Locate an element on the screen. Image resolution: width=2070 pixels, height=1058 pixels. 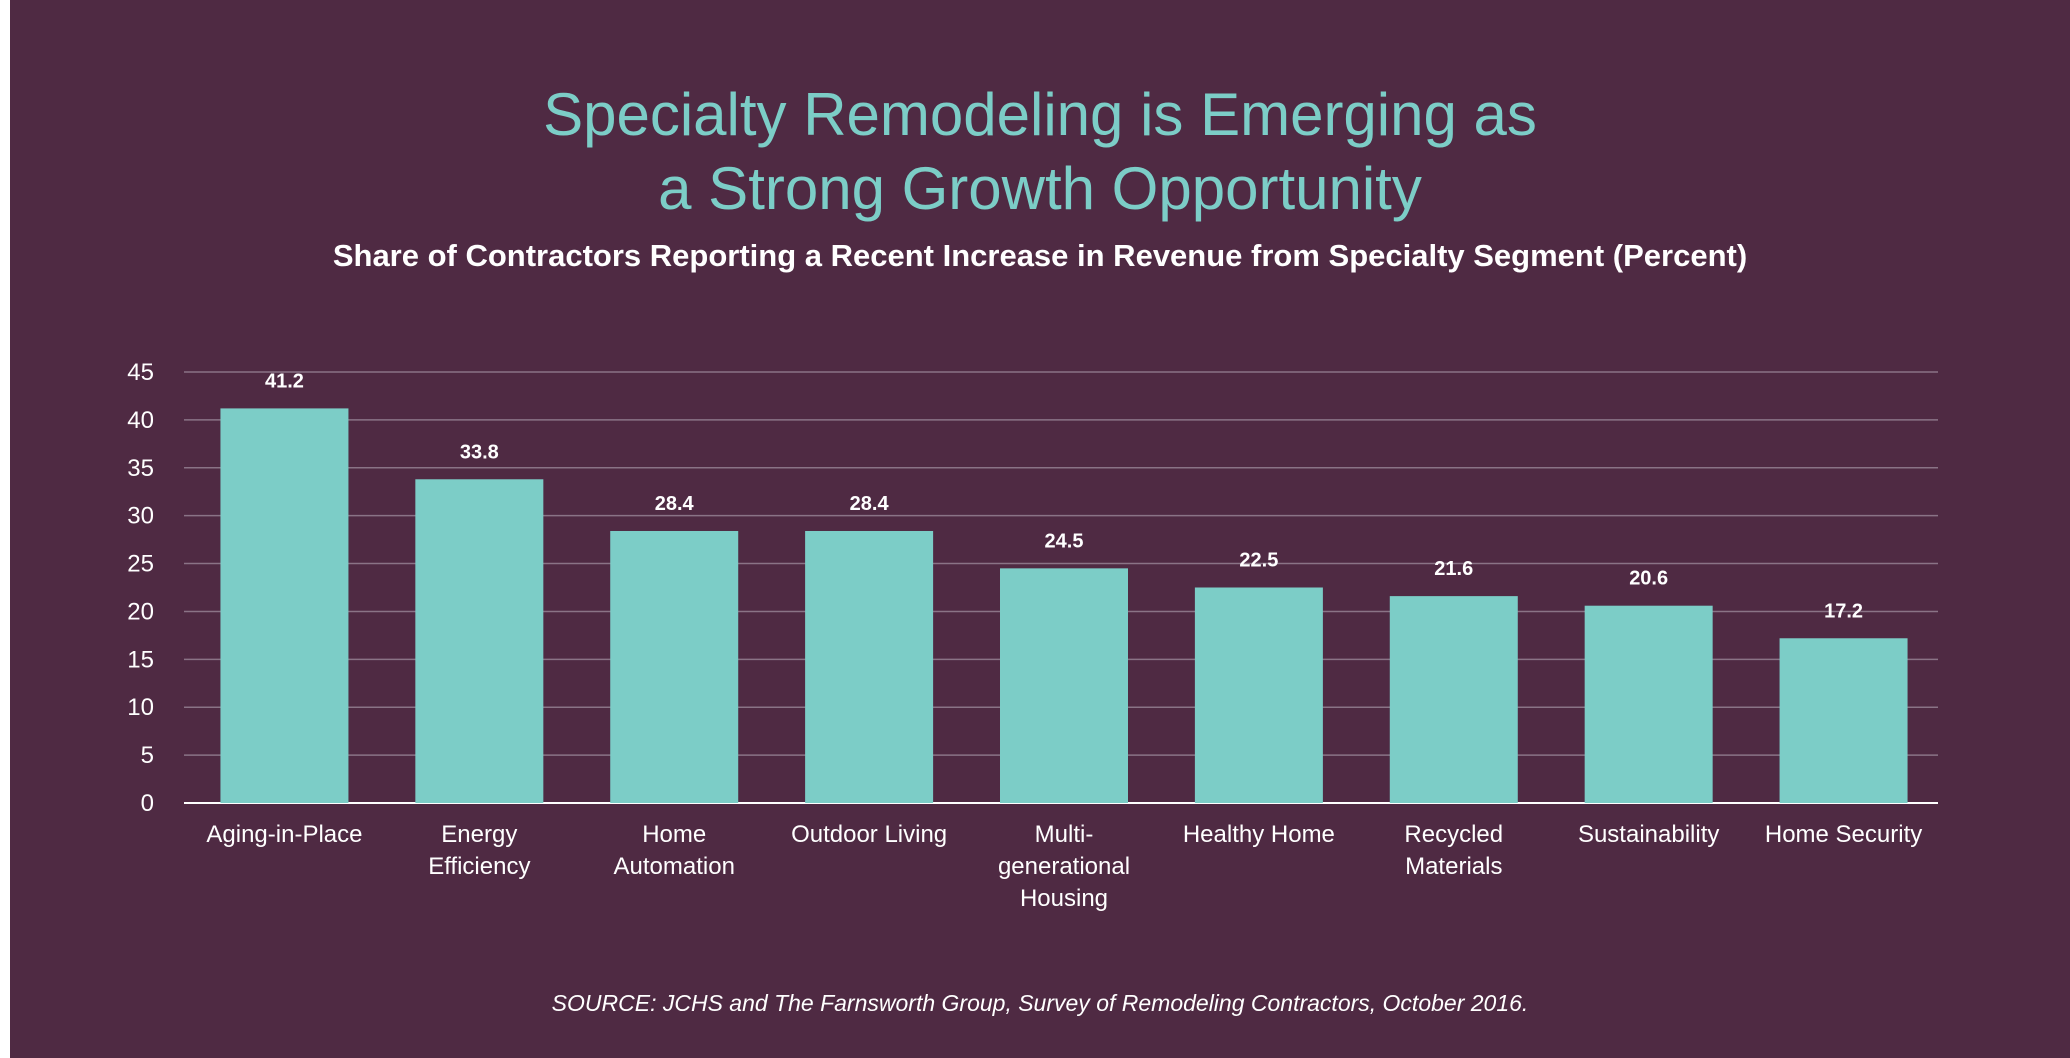
y-tick-label: 5 is located at coordinates (147, 755).